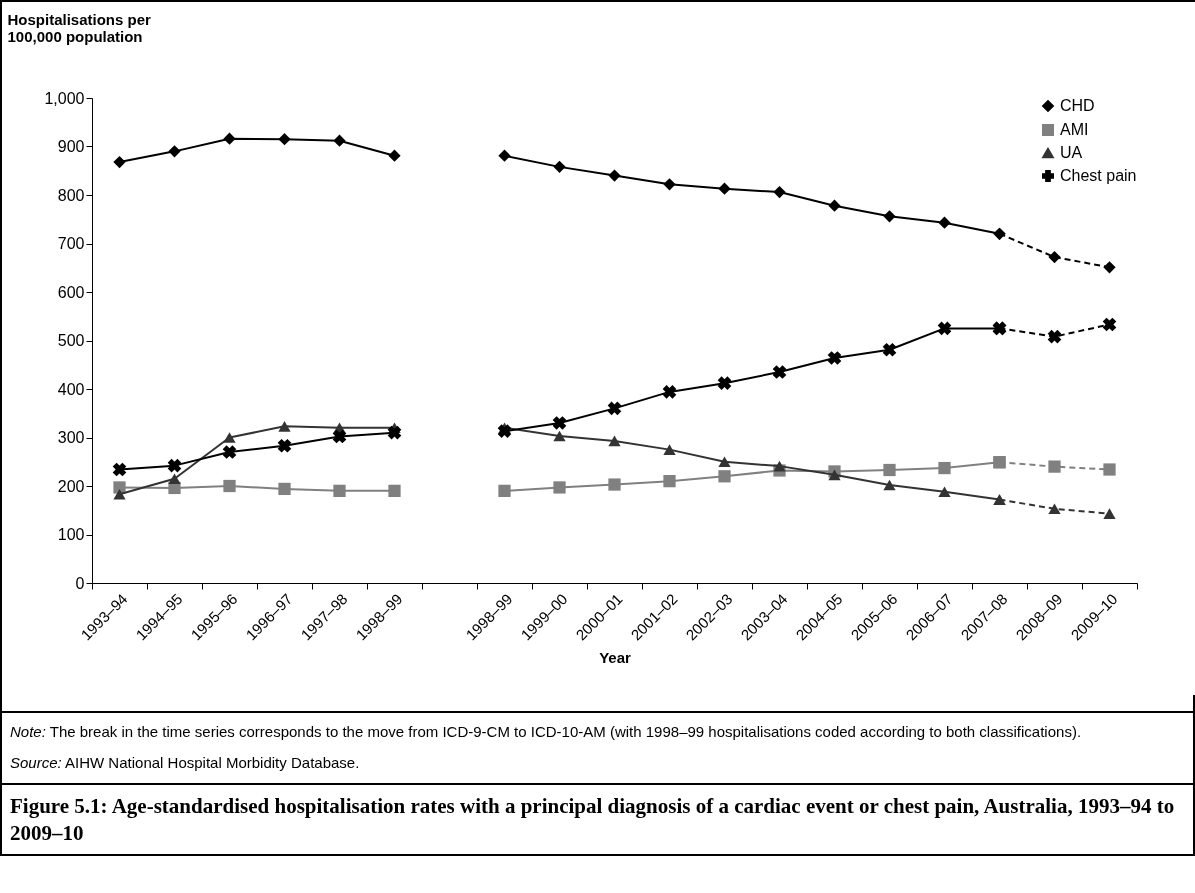  What do you see at coordinates (71, 292) in the screenshot?
I see `y-tick-label: 600` at bounding box center [71, 292].